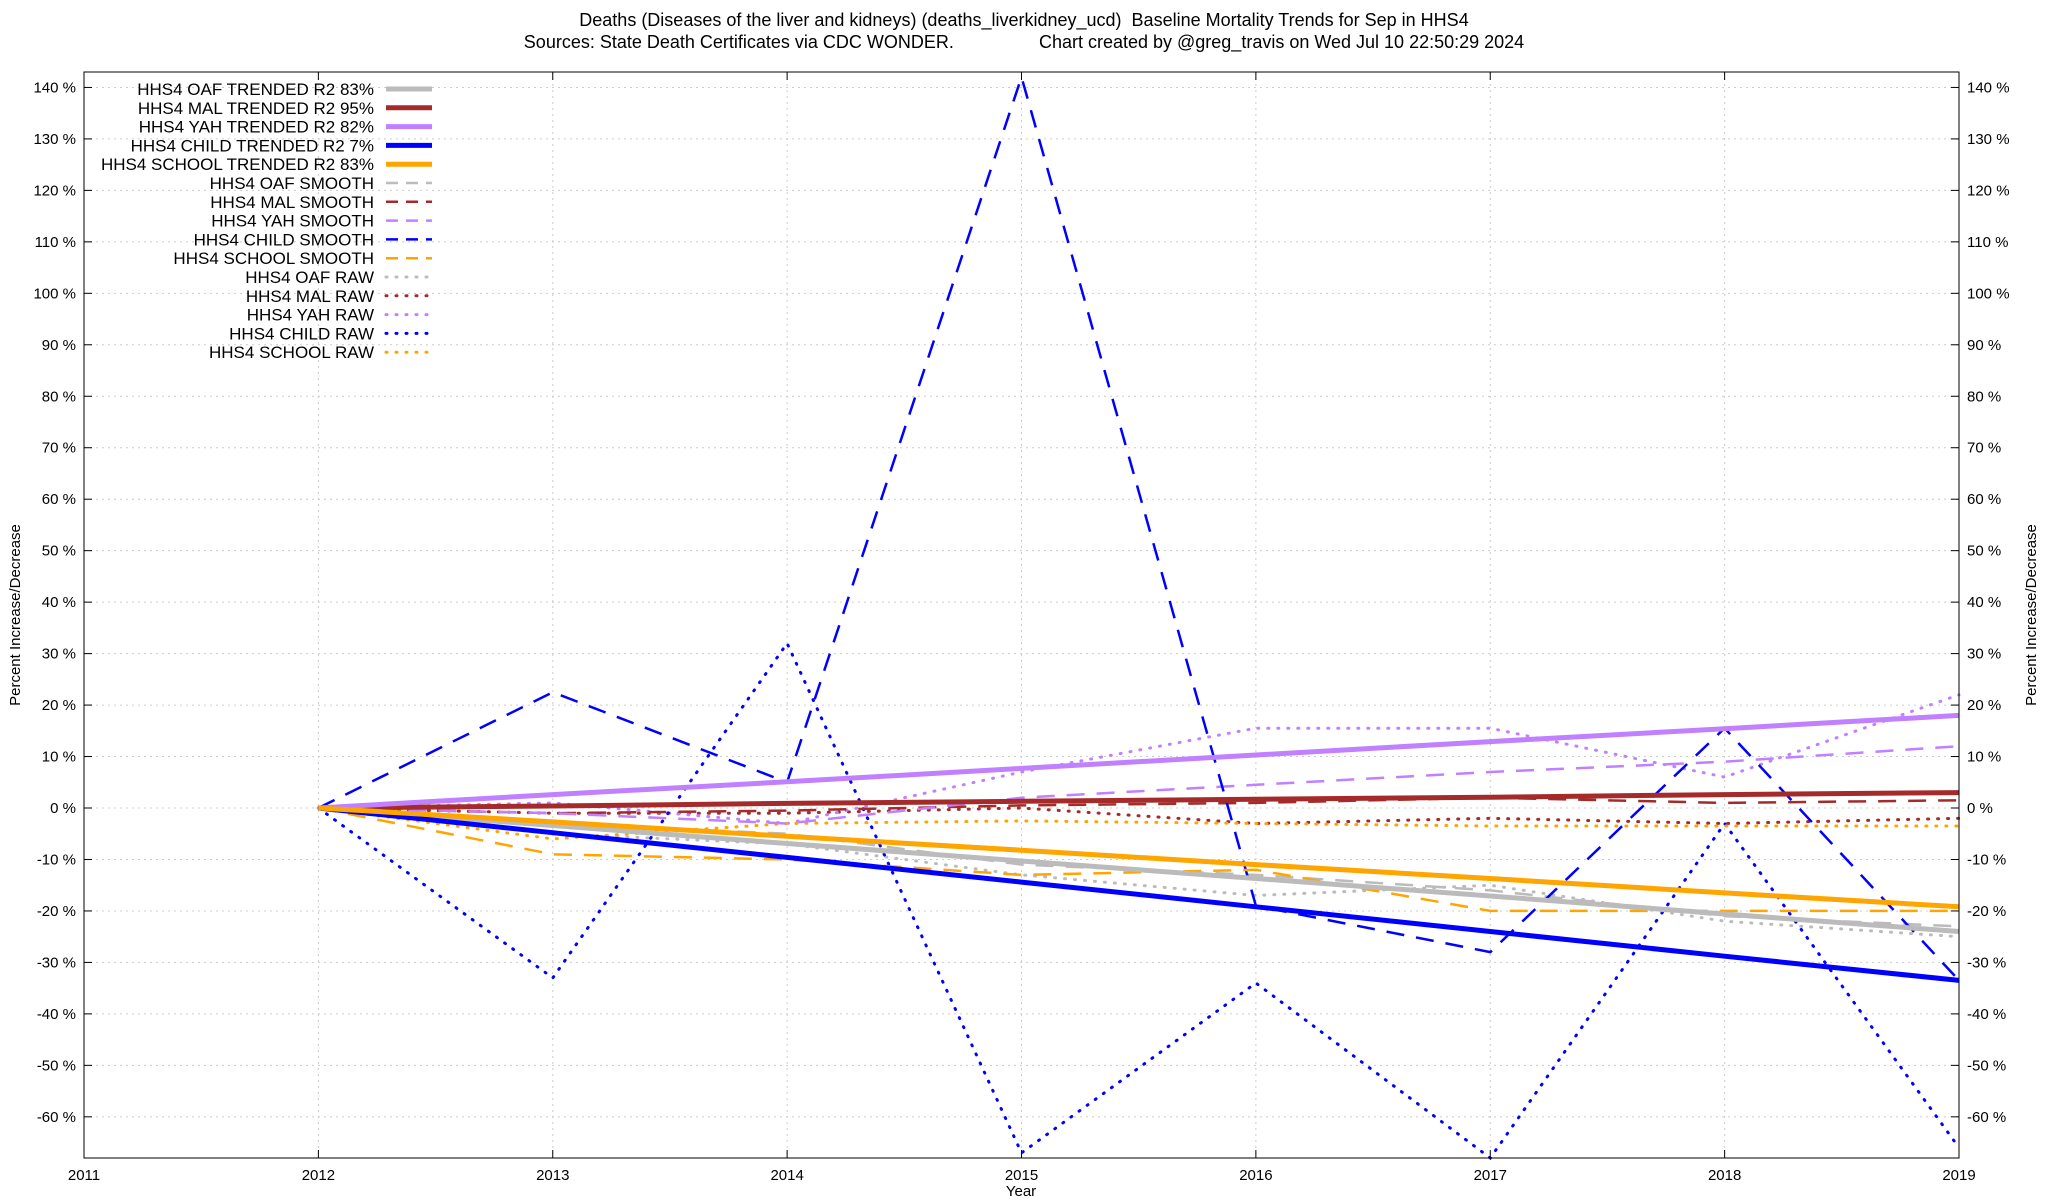 This screenshot has height=1200, width=2048. What do you see at coordinates (59, 705) in the screenshot?
I see `y-tick-label-left: 20 %` at bounding box center [59, 705].